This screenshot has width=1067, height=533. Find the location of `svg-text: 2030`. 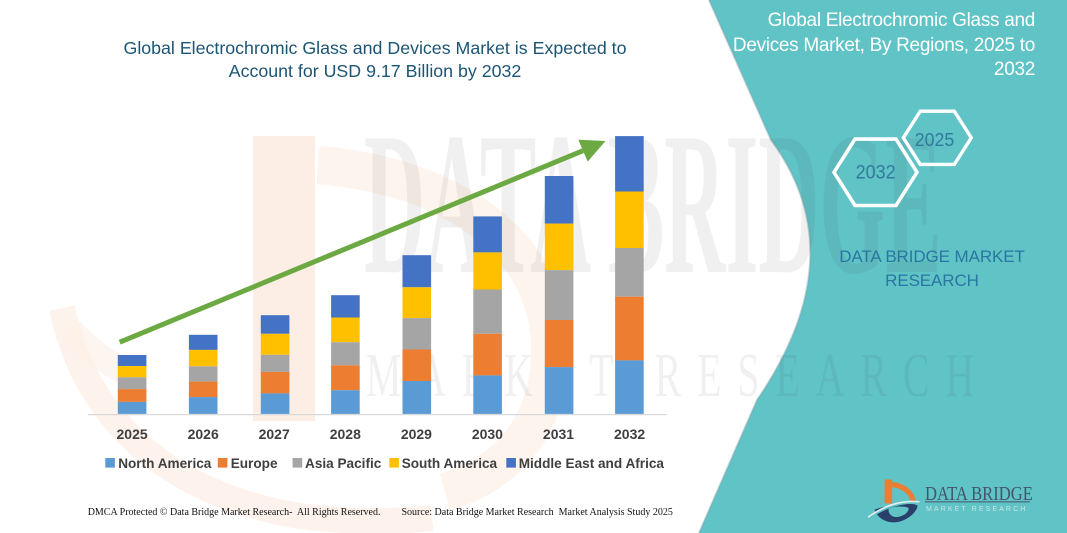

svg-text: 2030 is located at coordinates (487, 434).